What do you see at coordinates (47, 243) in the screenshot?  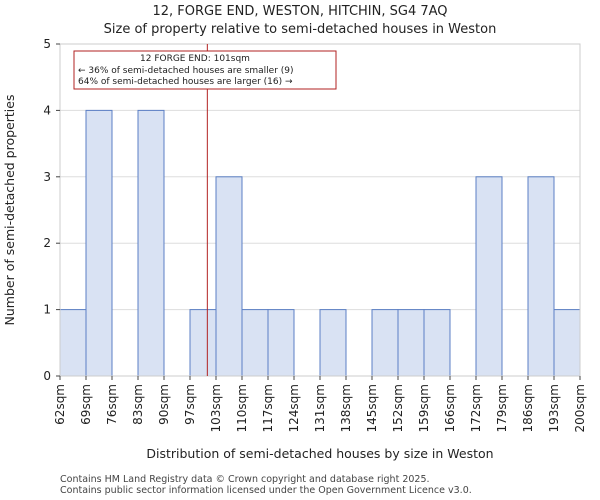 I see `y-tick-label-2: 2` at bounding box center [47, 243].